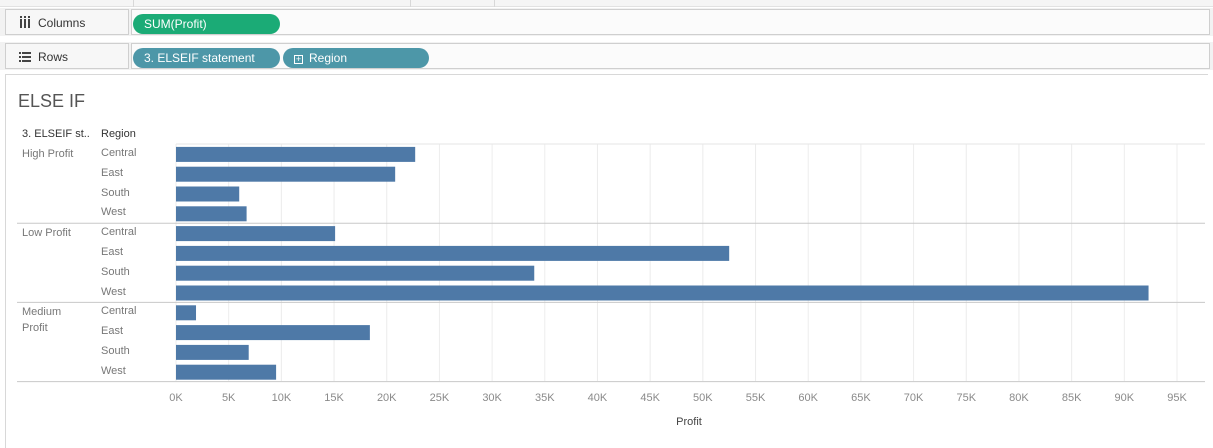 This screenshot has width=1213, height=448. I want to click on rows-shelf-label-box: Rows, so click(67, 56).